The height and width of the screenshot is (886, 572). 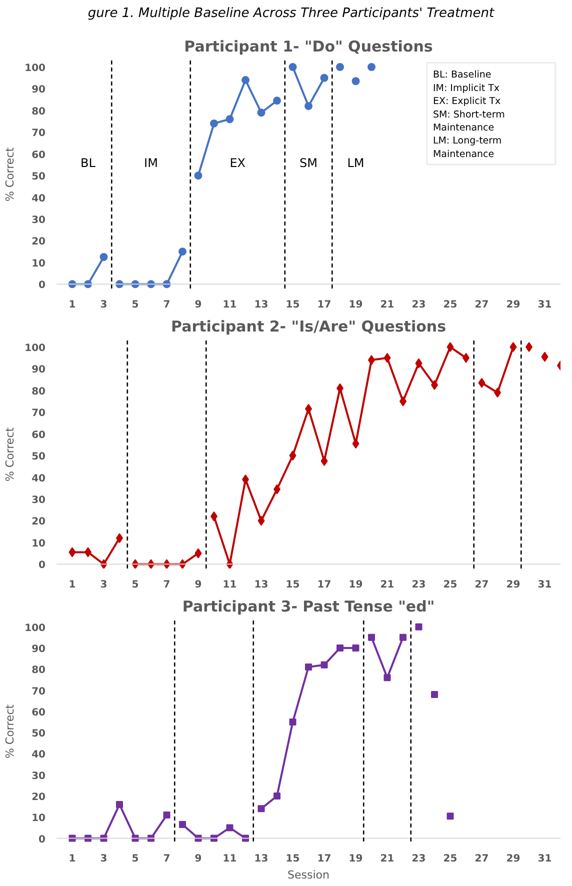 I want to click on x-axis-title: Session, so click(x=309, y=875).